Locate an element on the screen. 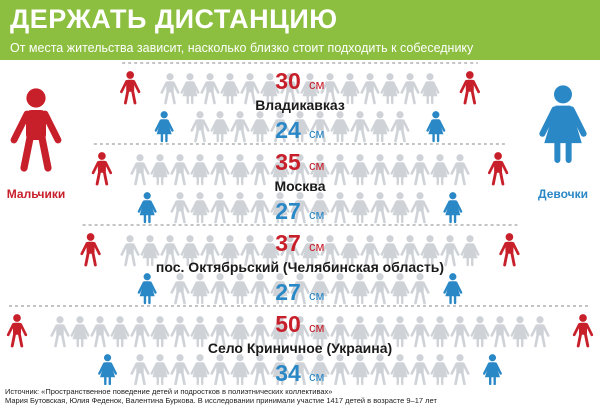  boys-legend-icon is located at coordinates (36, 130).